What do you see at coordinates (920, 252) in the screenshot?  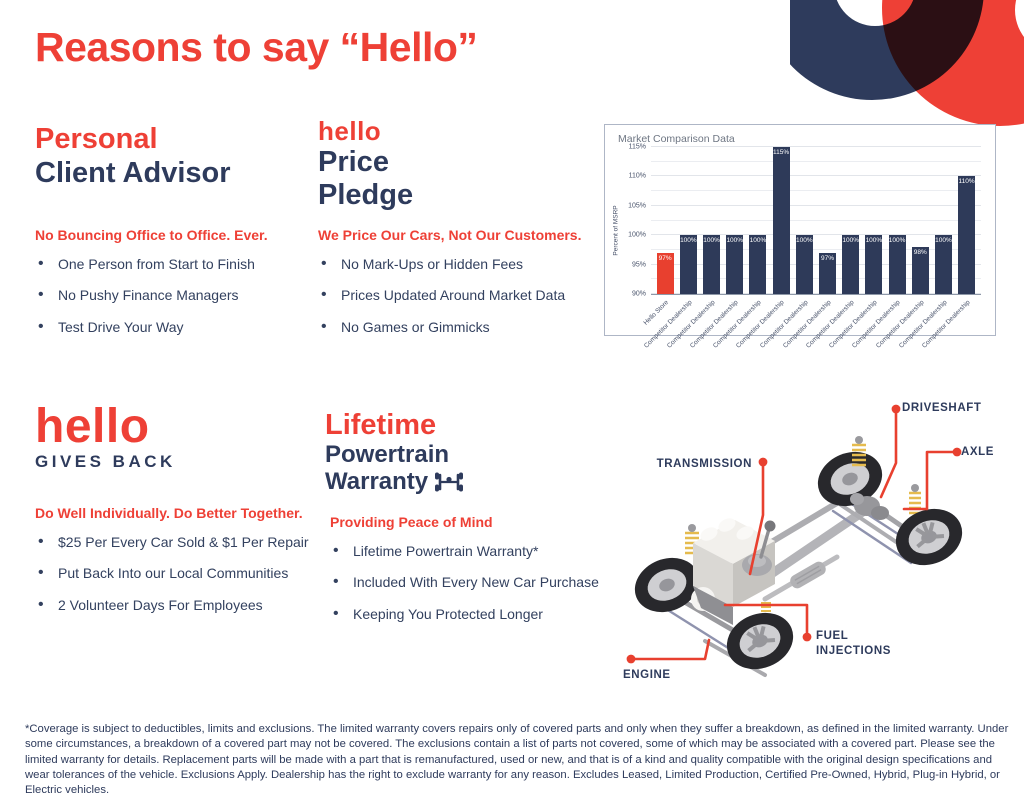 I see `bar-value-label: 98%` at bounding box center [920, 252].